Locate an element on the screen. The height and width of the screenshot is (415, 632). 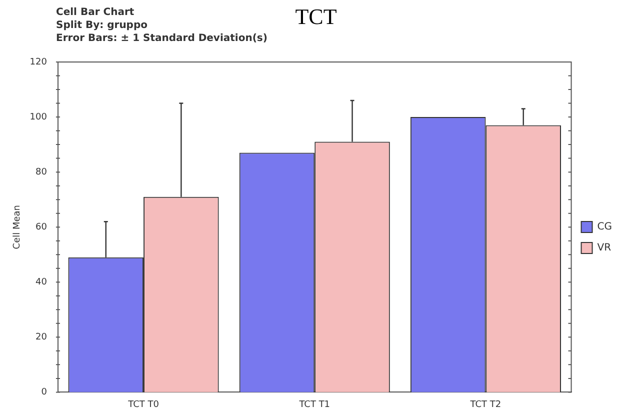
text: Error Bars: ± 1 Standard Deviation(s) is located at coordinates (162, 38).